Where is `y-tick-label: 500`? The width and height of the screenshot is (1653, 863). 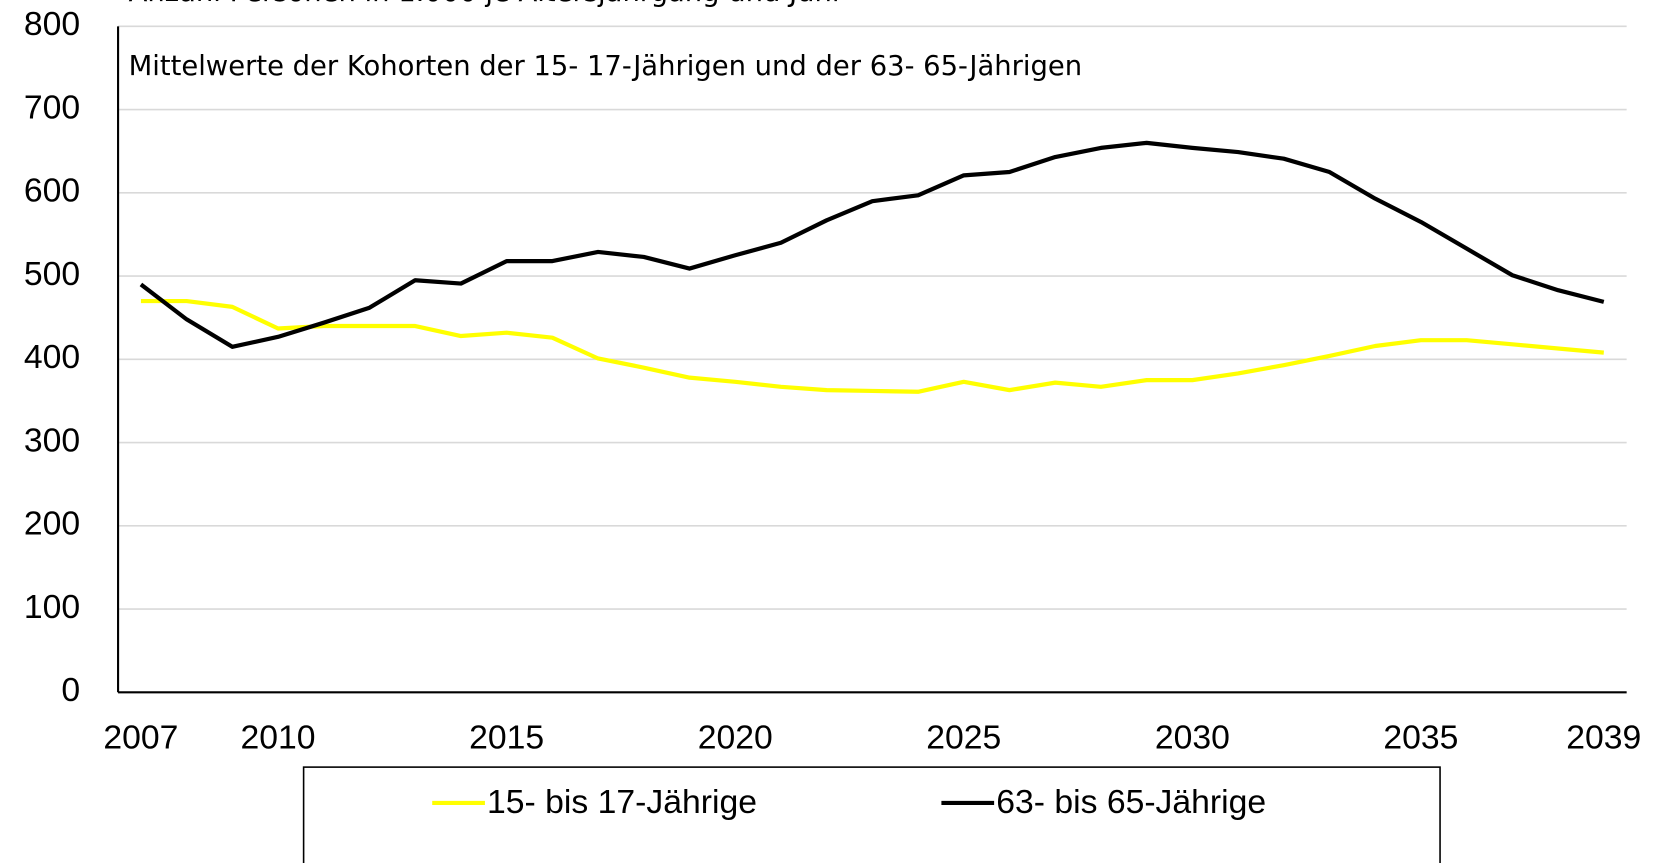
y-tick-label: 500 is located at coordinates (52, 274).